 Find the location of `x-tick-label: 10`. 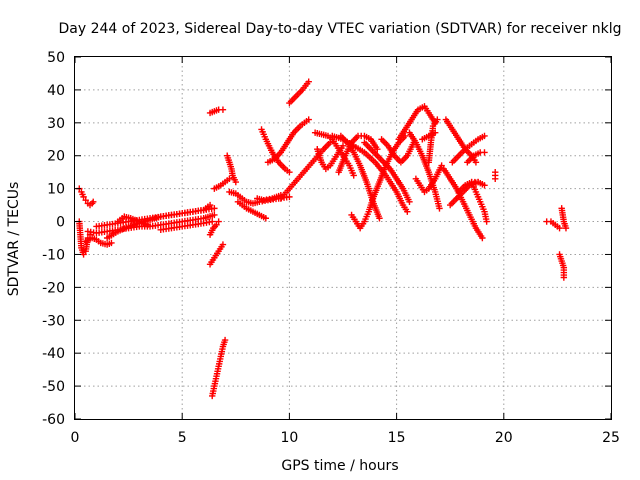

x-tick-label: 10 is located at coordinates (289, 438).